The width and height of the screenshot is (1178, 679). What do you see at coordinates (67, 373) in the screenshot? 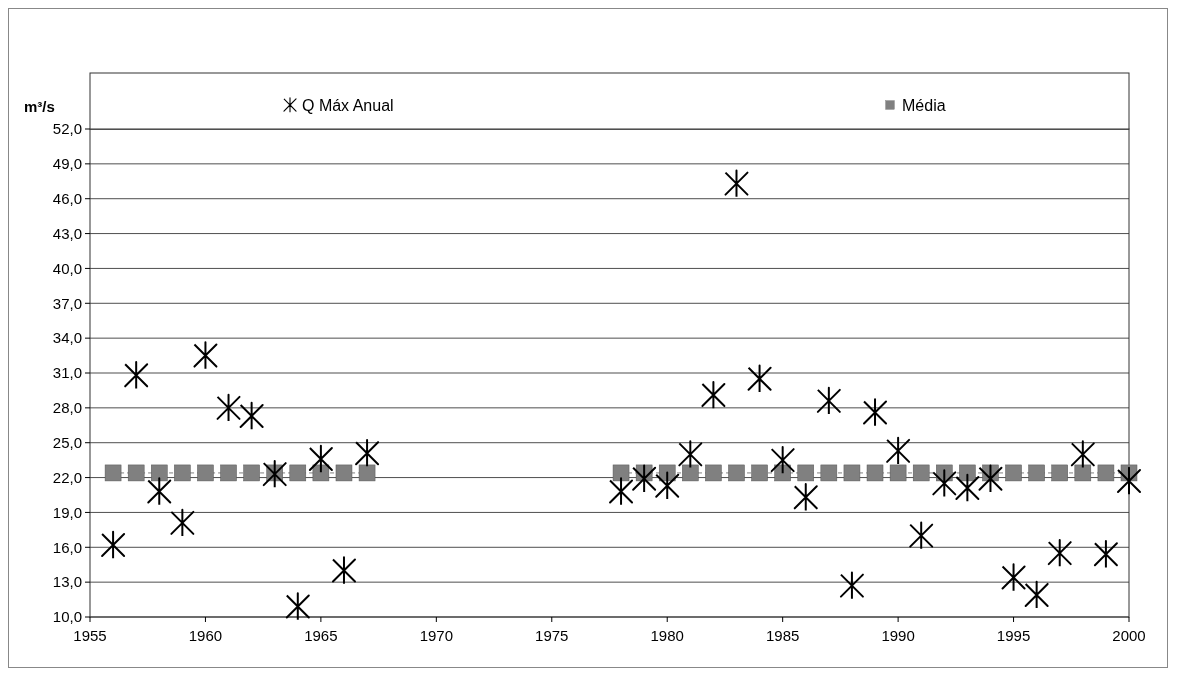
I see `y-tick-label: 31,0` at bounding box center [67, 373].